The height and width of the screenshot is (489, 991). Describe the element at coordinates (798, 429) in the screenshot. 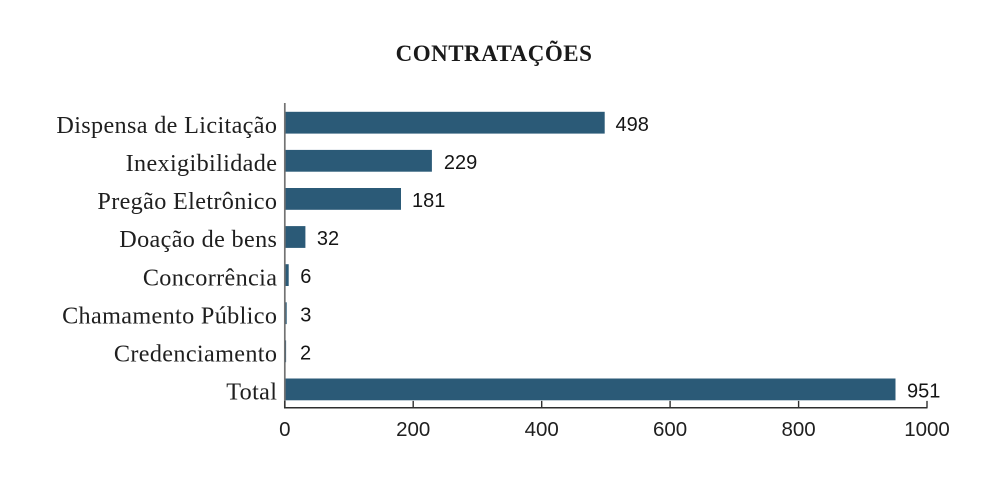

I see `svg-text: 800` at that location.